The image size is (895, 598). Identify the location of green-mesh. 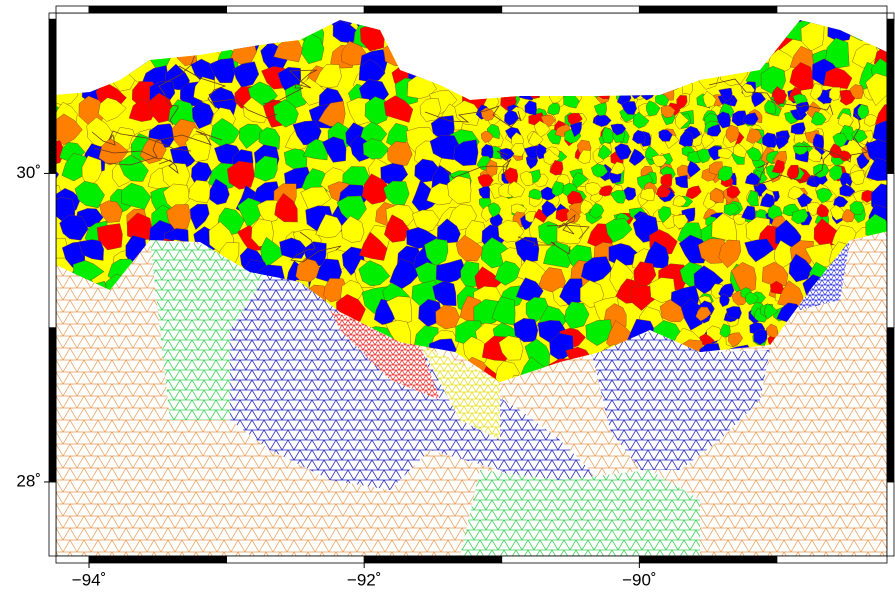
(580, 513).